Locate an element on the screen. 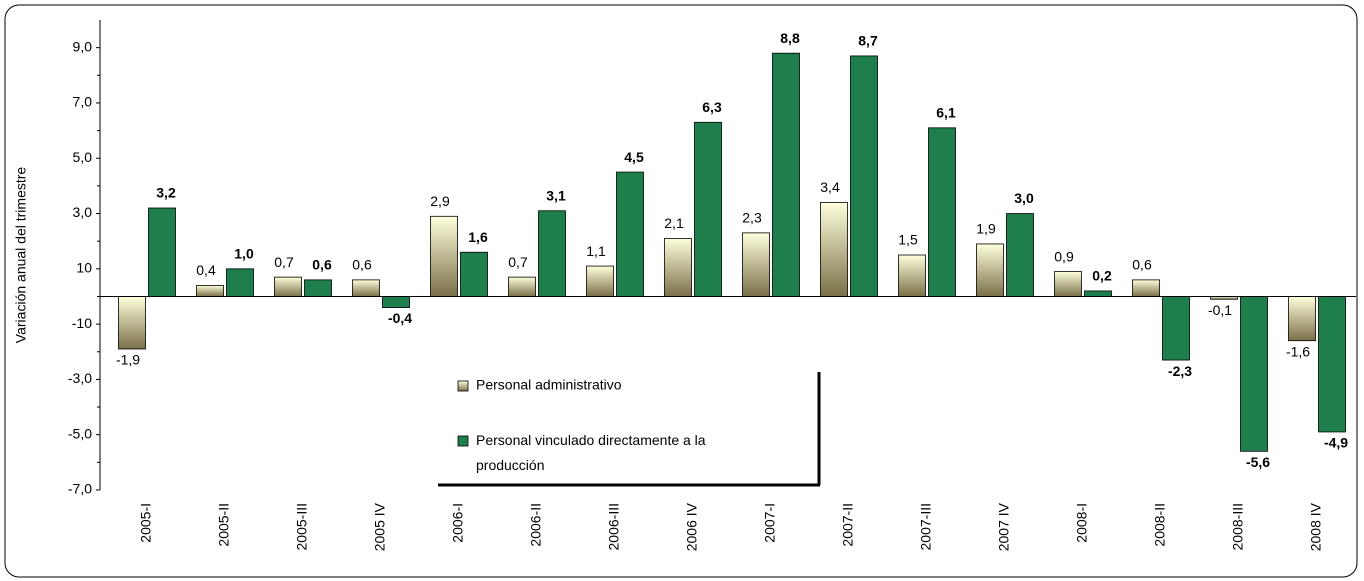 The width and height of the screenshot is (1364, 581). data-label: 1,9 is located at coordinates (986, 229).